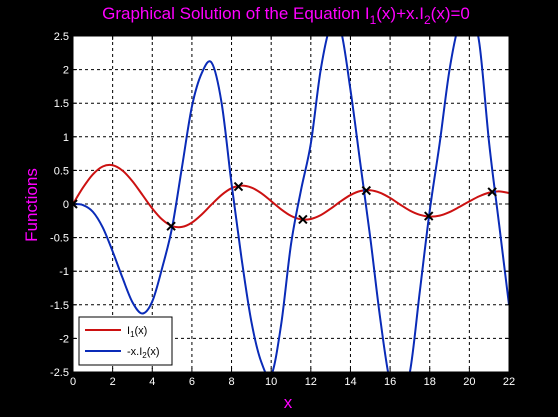  I want to click on legend-box, so click(125, 341).